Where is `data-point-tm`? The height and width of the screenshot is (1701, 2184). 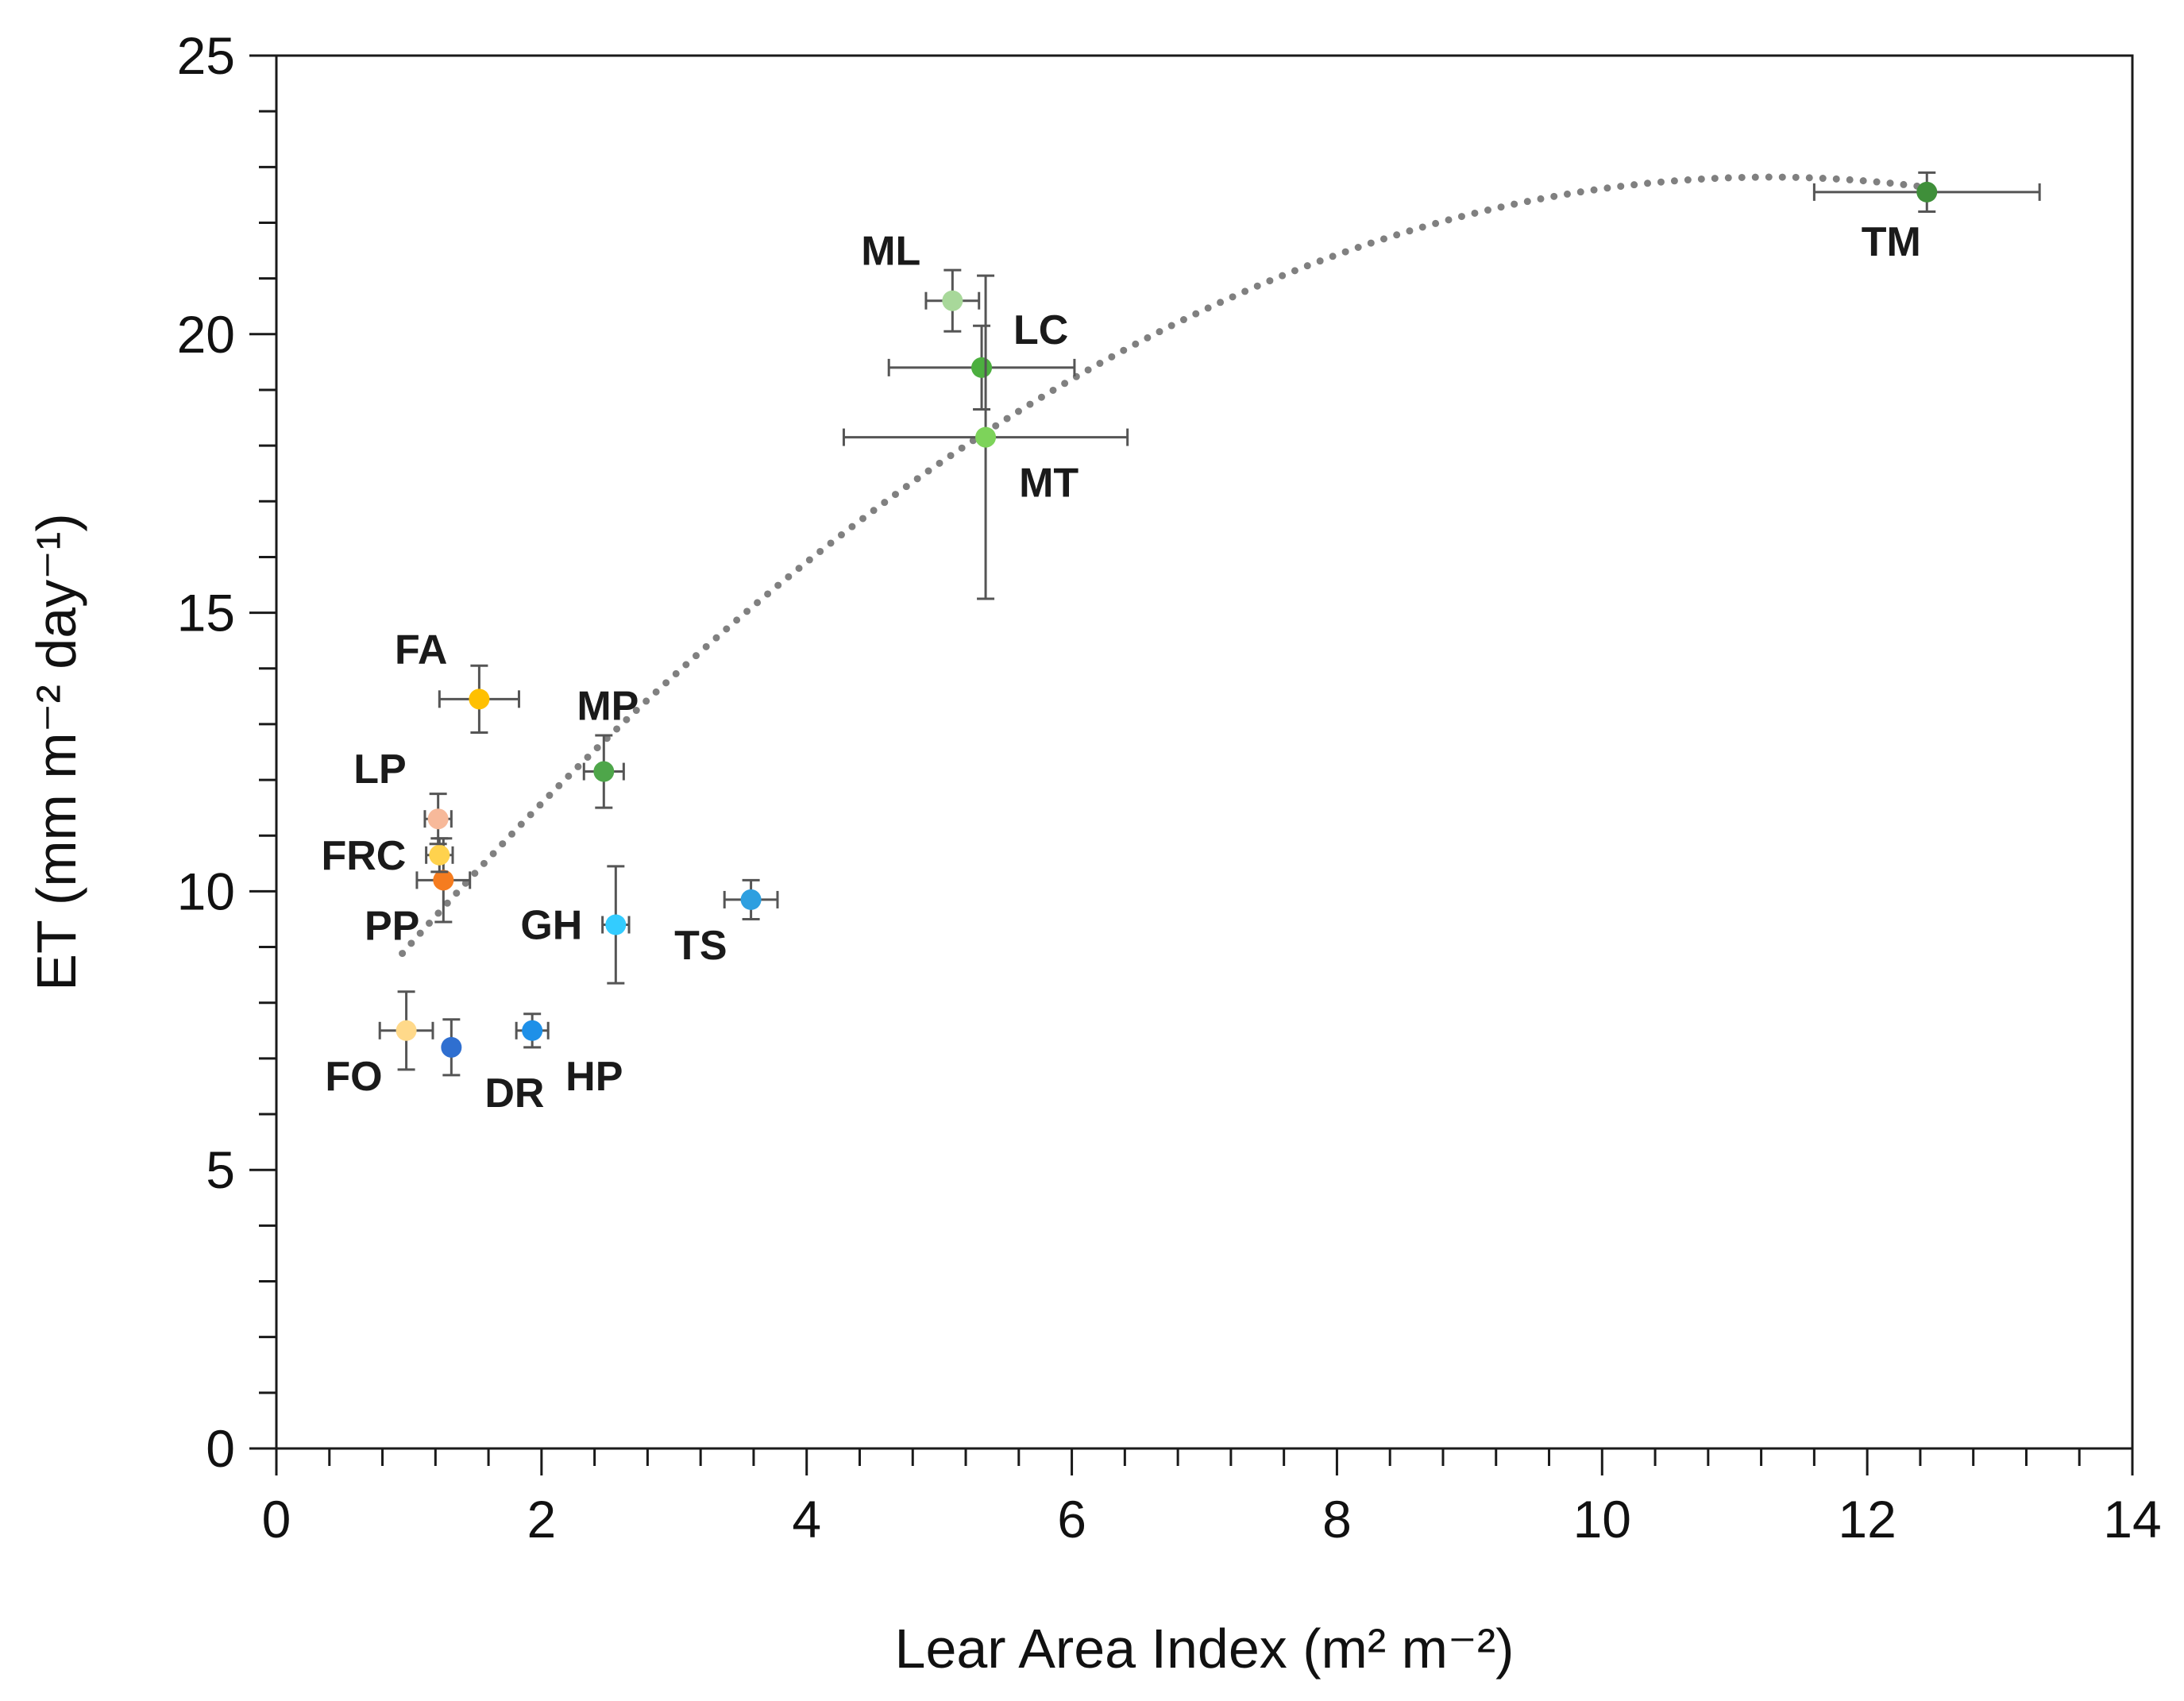
data-point-tm is located at coordinates (1926, 192).